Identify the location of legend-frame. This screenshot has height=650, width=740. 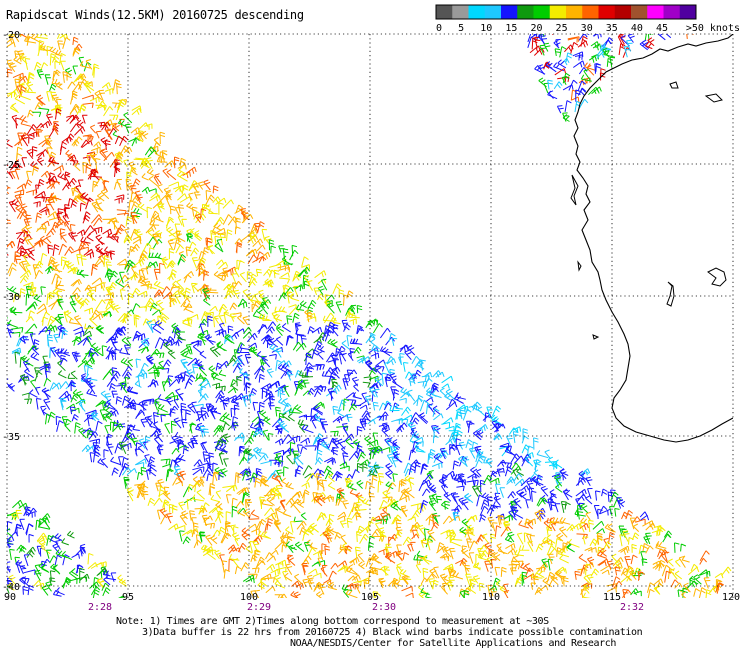
(566, 12).